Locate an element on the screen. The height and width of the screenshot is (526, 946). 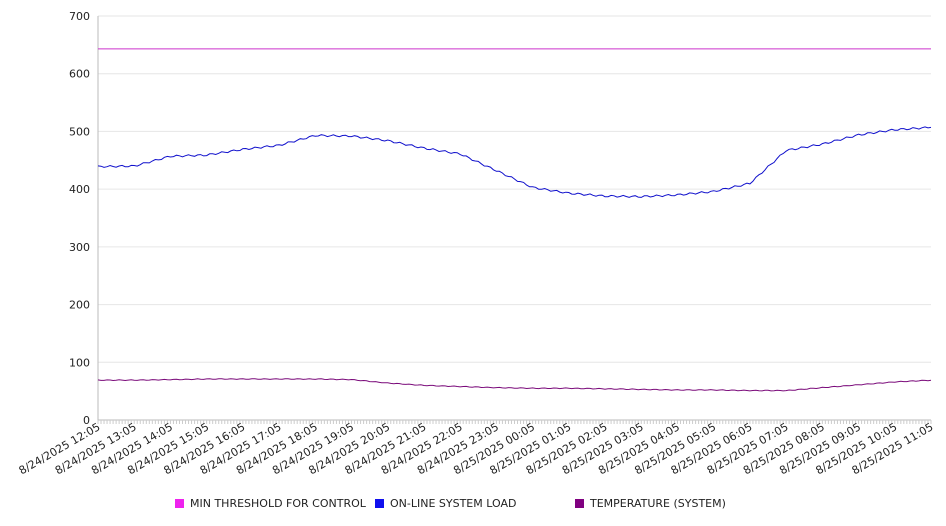
legend-label-temperature: TEMPERATURE (SYSTEM) is located at coordinates (658, 503).